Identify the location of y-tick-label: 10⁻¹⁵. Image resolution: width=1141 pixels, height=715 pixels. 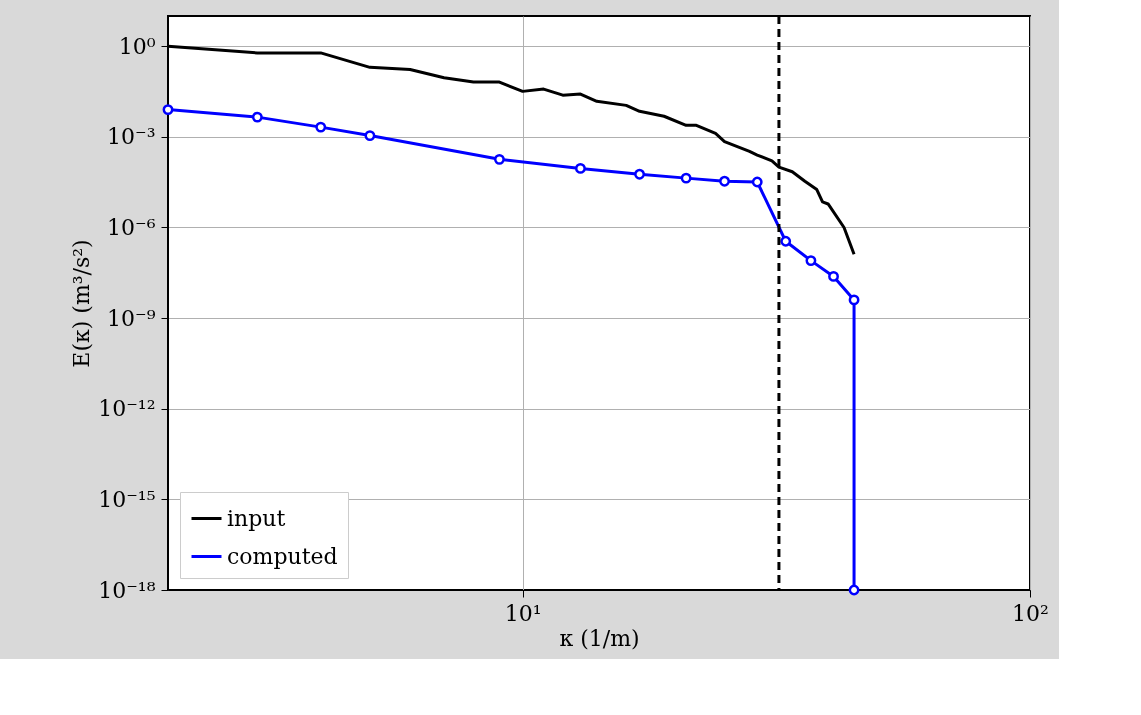
(127, 499).